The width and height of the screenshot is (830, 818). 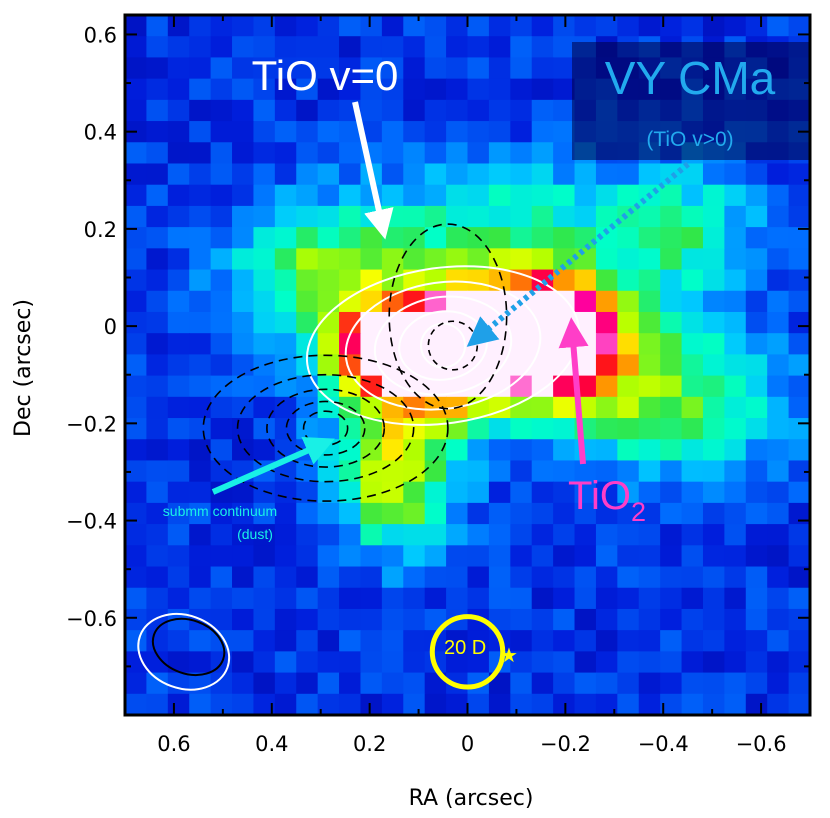 What do you see at coordinates (100, 230) in the screenshot?
I see `y-tick-label: 0.2` at bounding box center [100, 230].